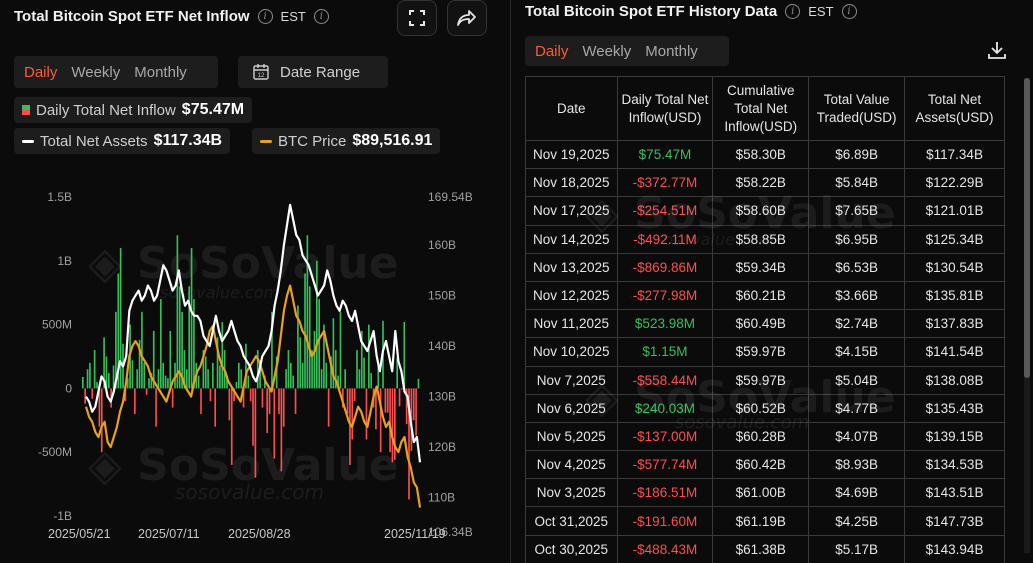  I want to click on x-axis-tick: 2025/11/19, so click(415, 534).